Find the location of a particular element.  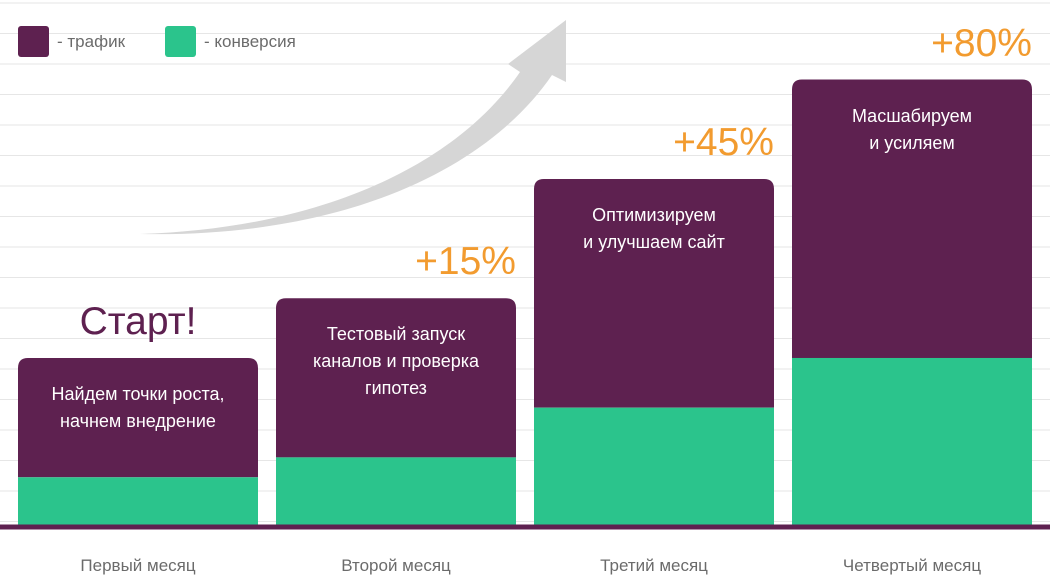

x-tick-label: Второй месяц is located at coordinates (396, 565).